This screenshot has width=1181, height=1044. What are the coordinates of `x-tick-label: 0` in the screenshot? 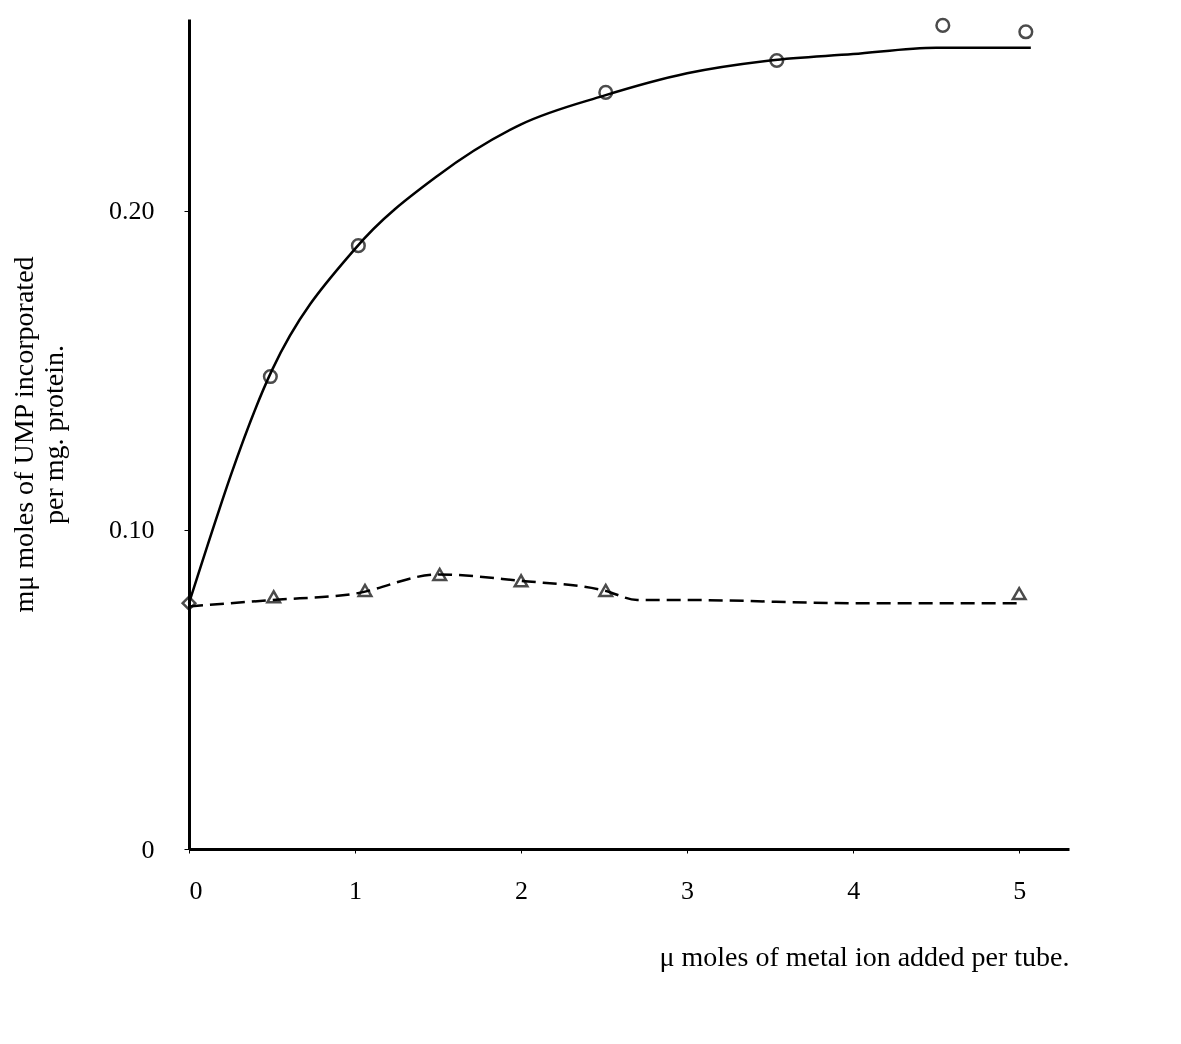 It's located at (196, 890).